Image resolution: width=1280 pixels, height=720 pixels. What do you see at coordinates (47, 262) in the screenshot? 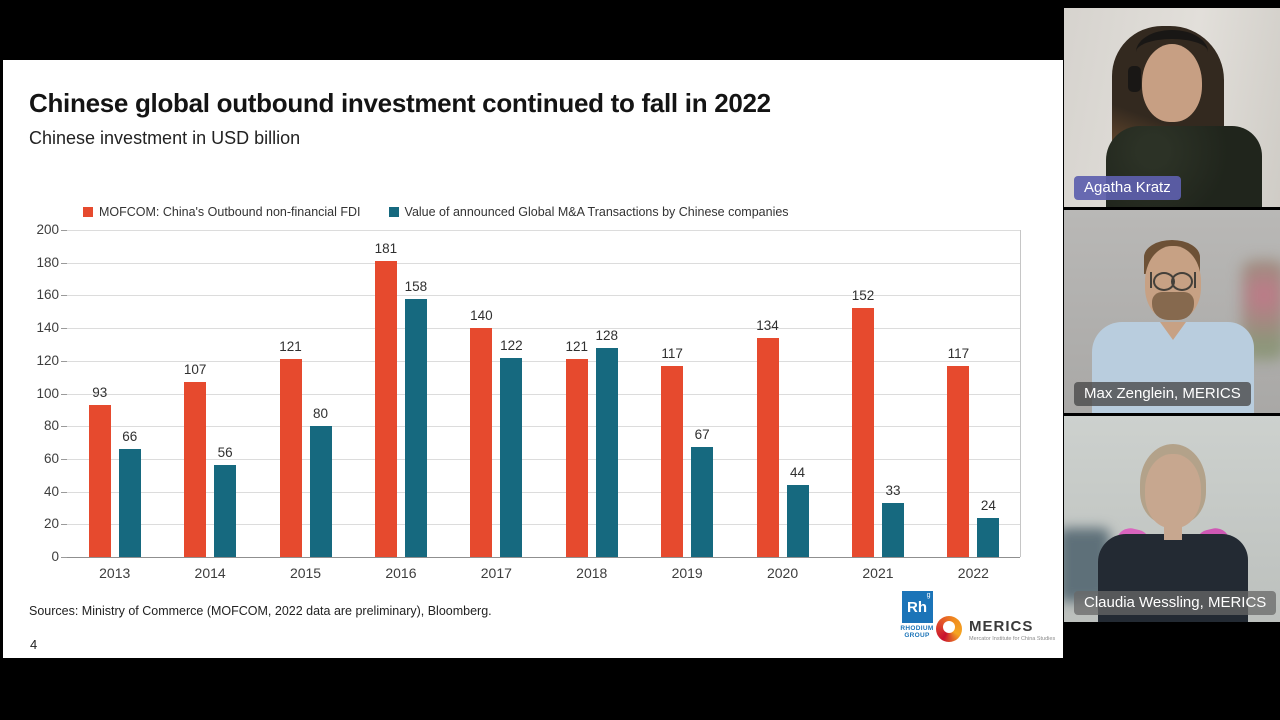
I see `y-tick-label: 180` at bounding box center [47, 262].